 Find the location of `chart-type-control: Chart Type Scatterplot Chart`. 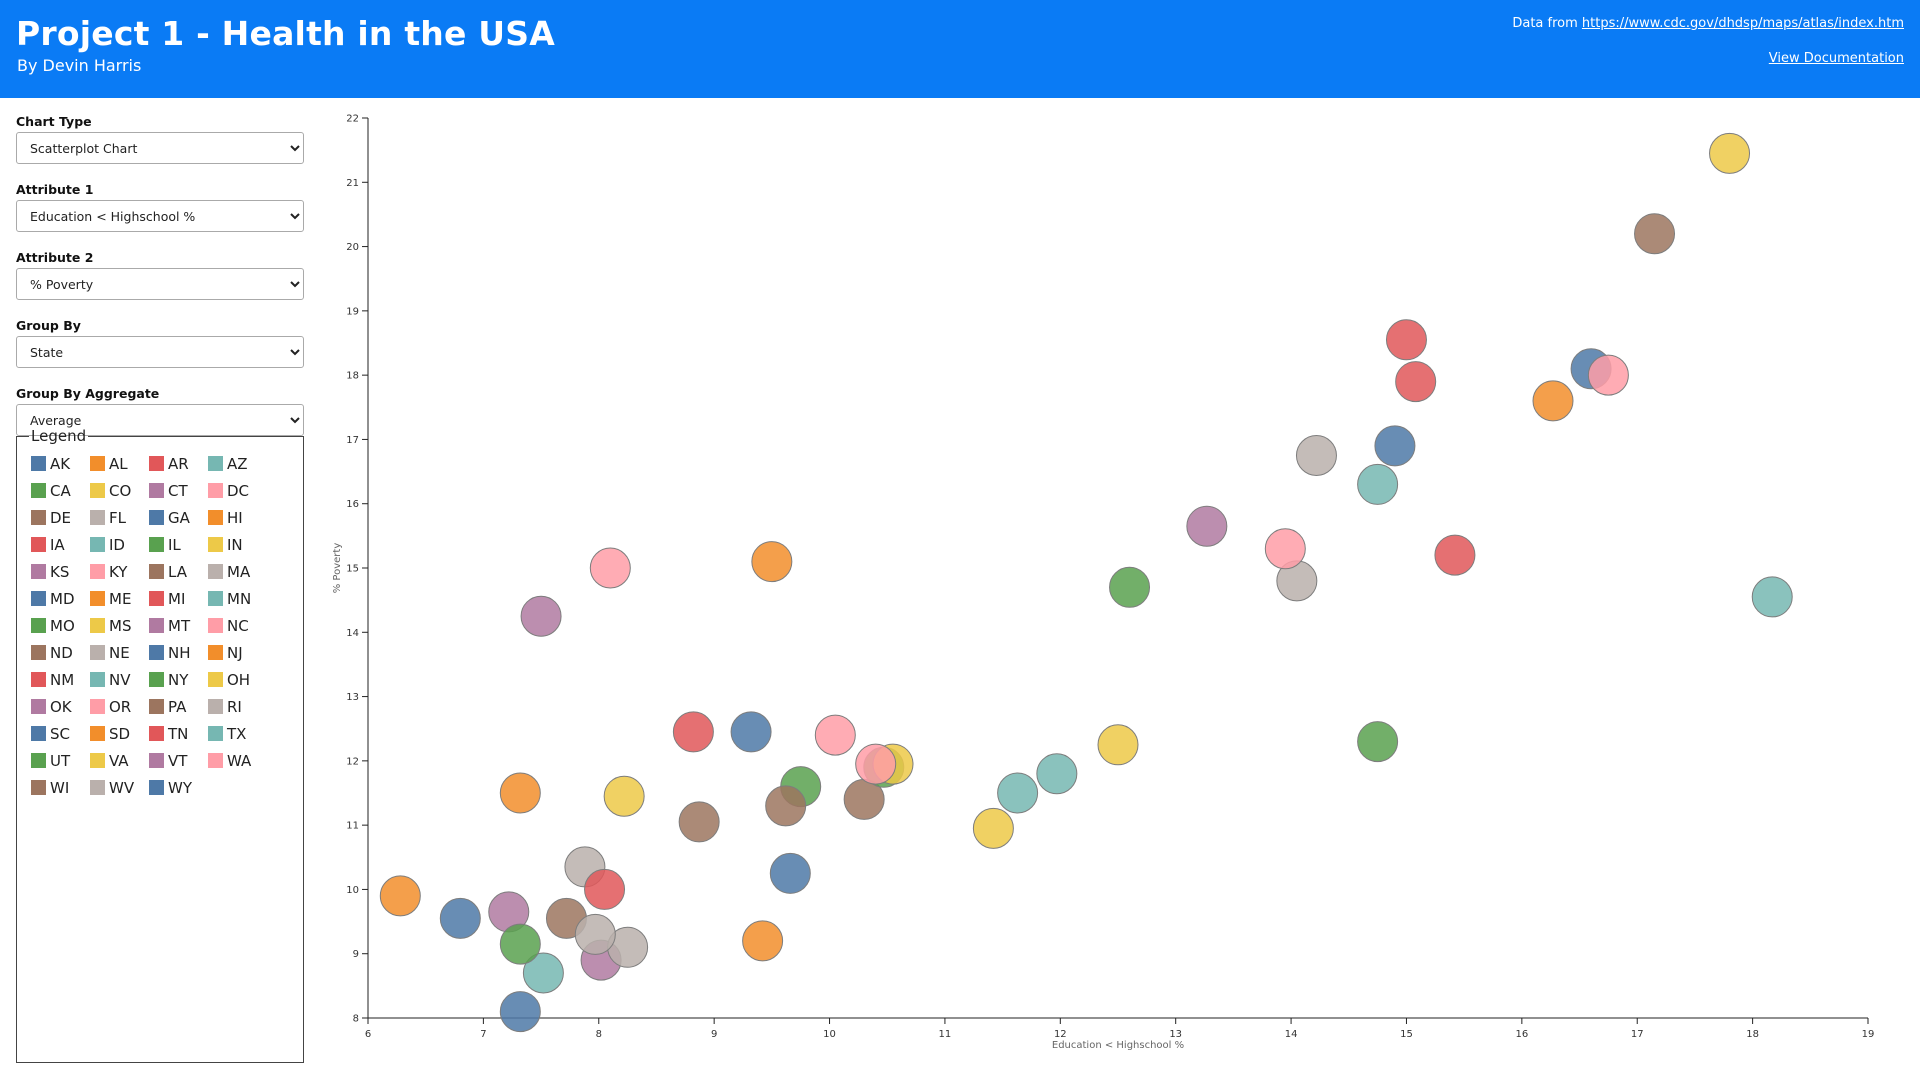

chart-type-control: Chart Type Scatterplot Chart is located at coordinates (160, 139).